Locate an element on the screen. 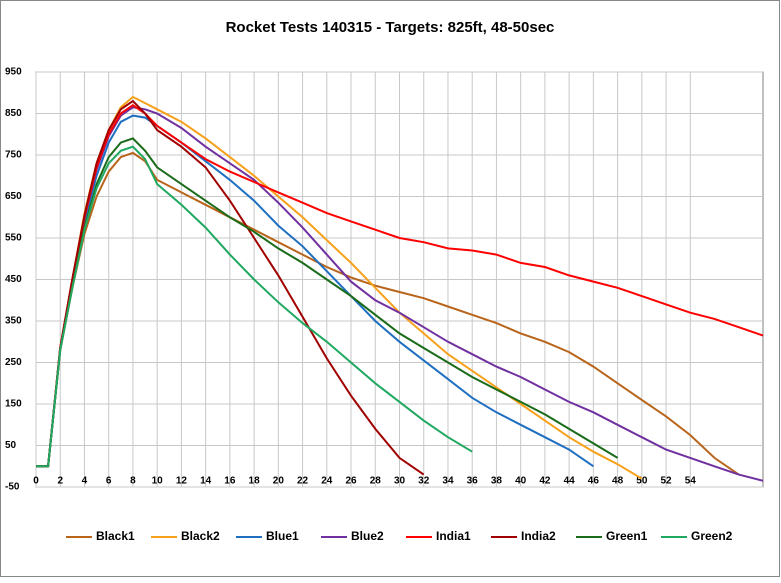  x-tick-label: 0 is located at coordinates (36, 481).